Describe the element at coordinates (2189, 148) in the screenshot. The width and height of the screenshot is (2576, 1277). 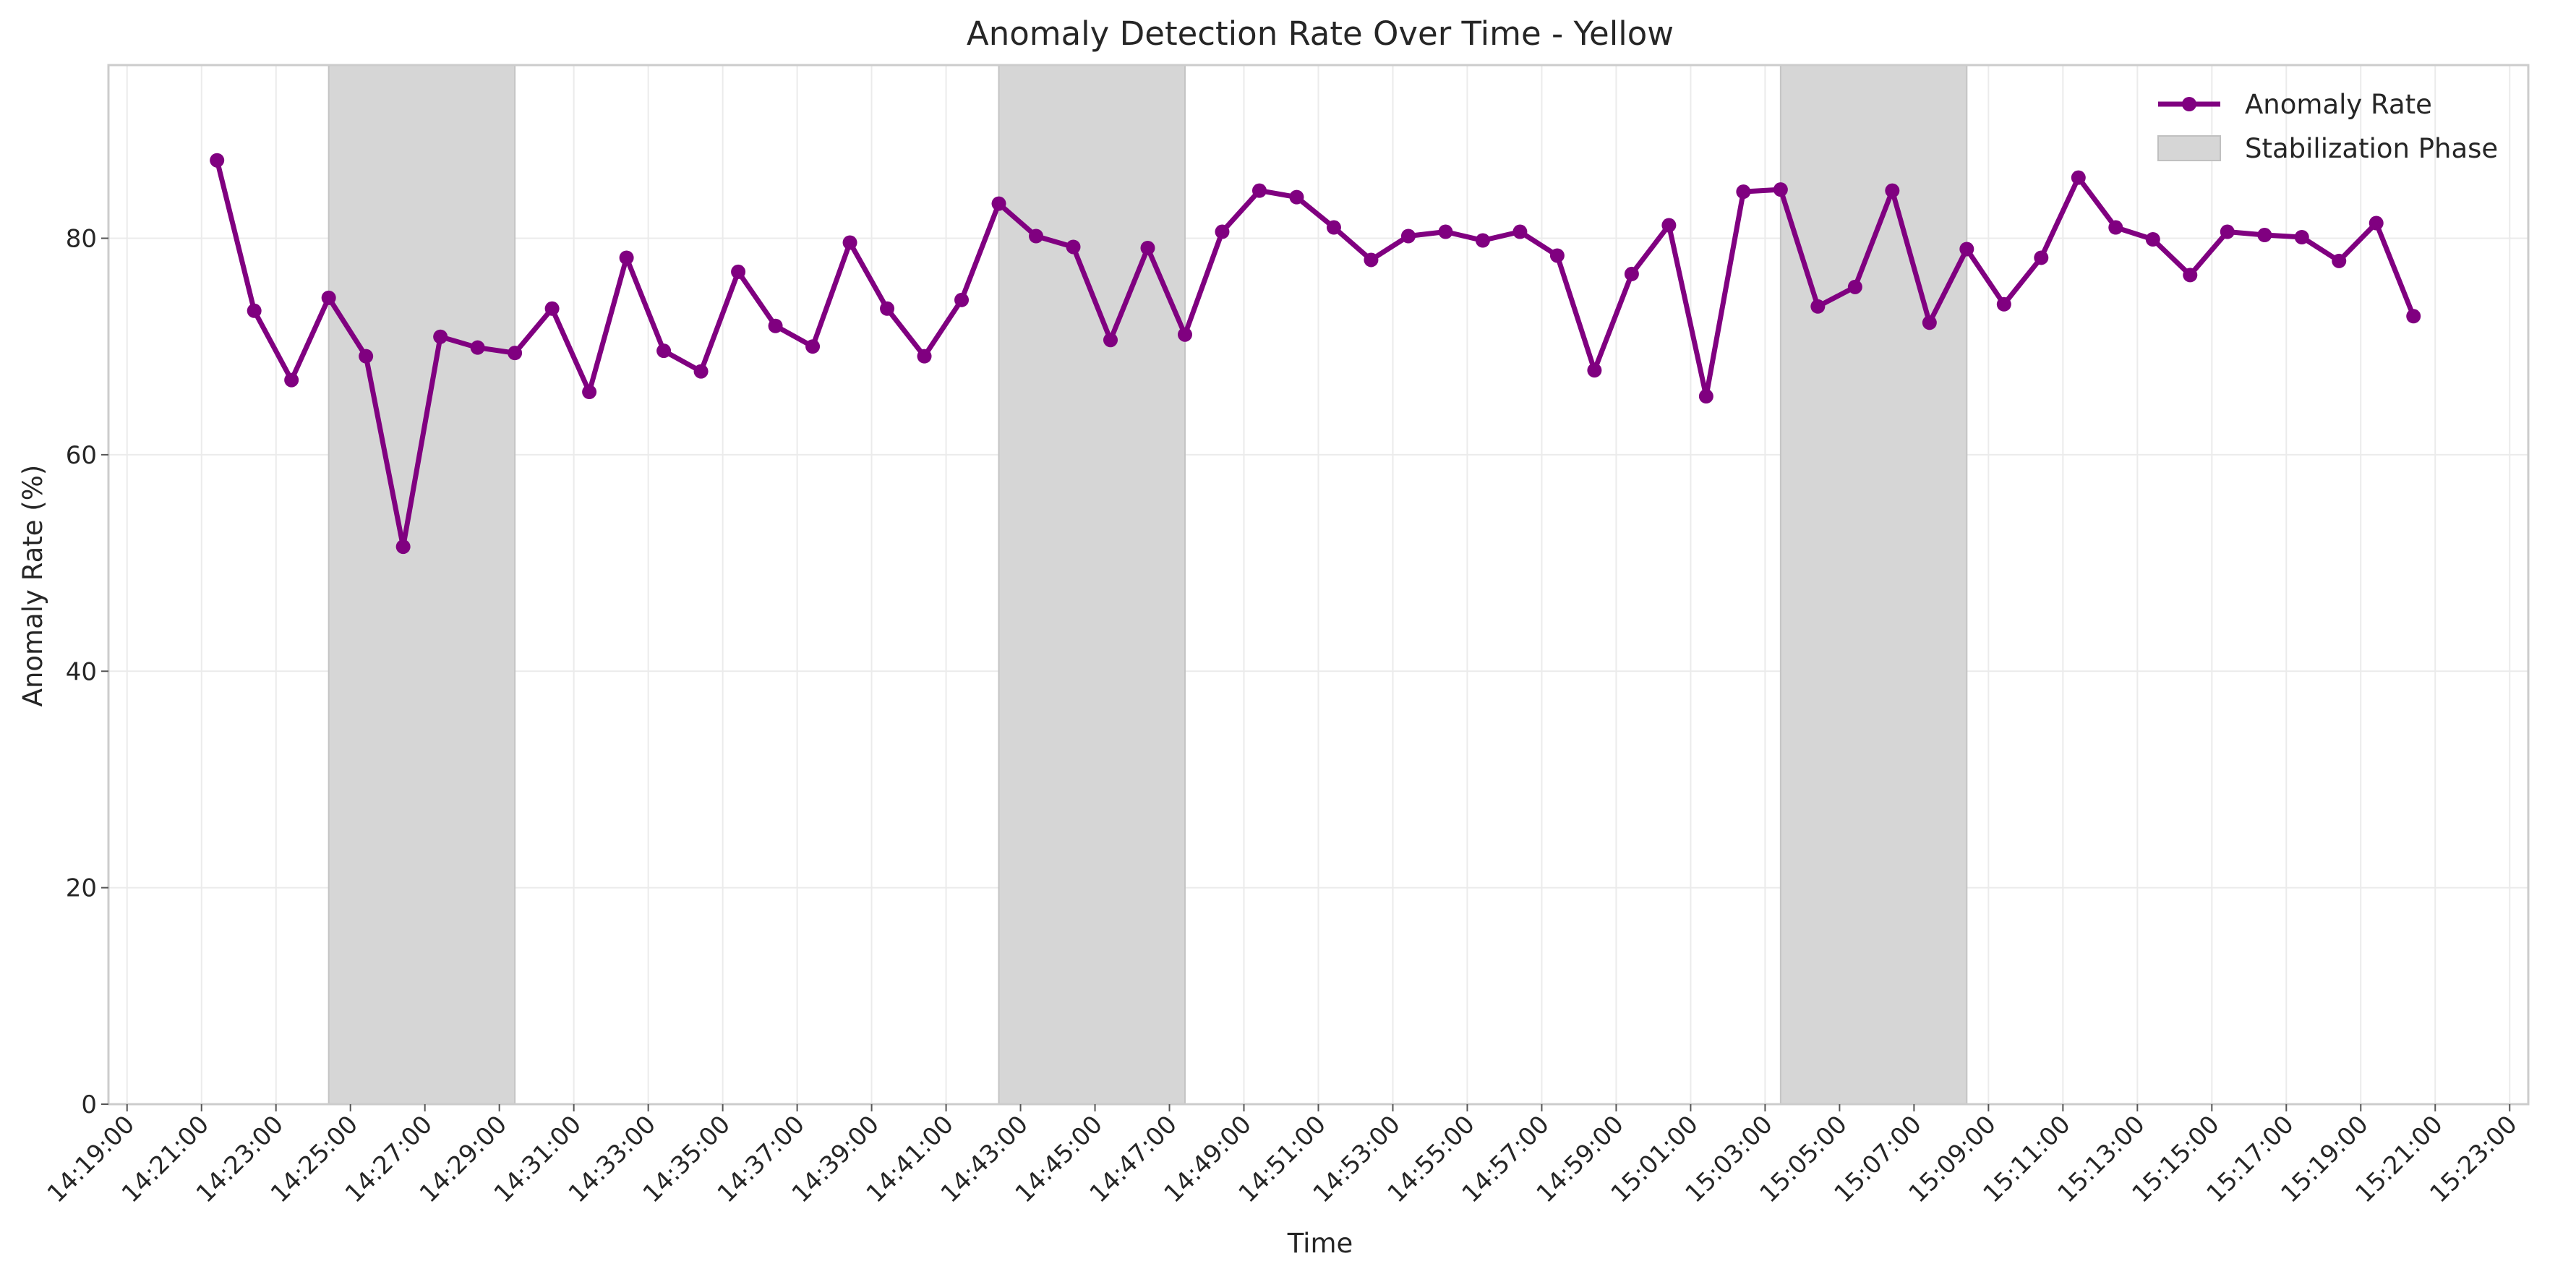
I see `legend-patch-stabilization` at that location.